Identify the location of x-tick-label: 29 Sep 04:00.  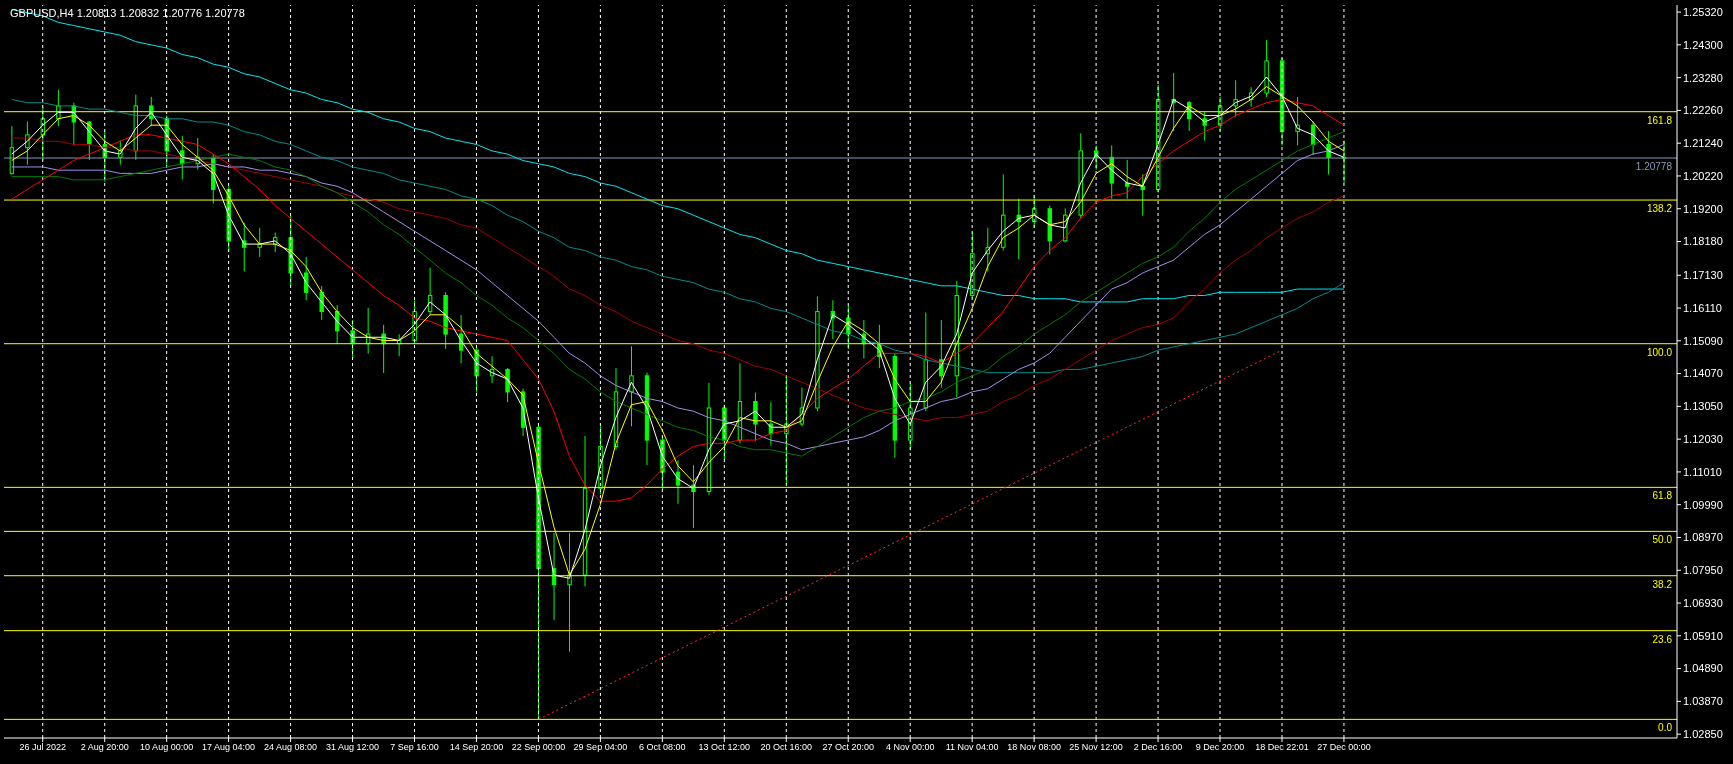
(600, 747).